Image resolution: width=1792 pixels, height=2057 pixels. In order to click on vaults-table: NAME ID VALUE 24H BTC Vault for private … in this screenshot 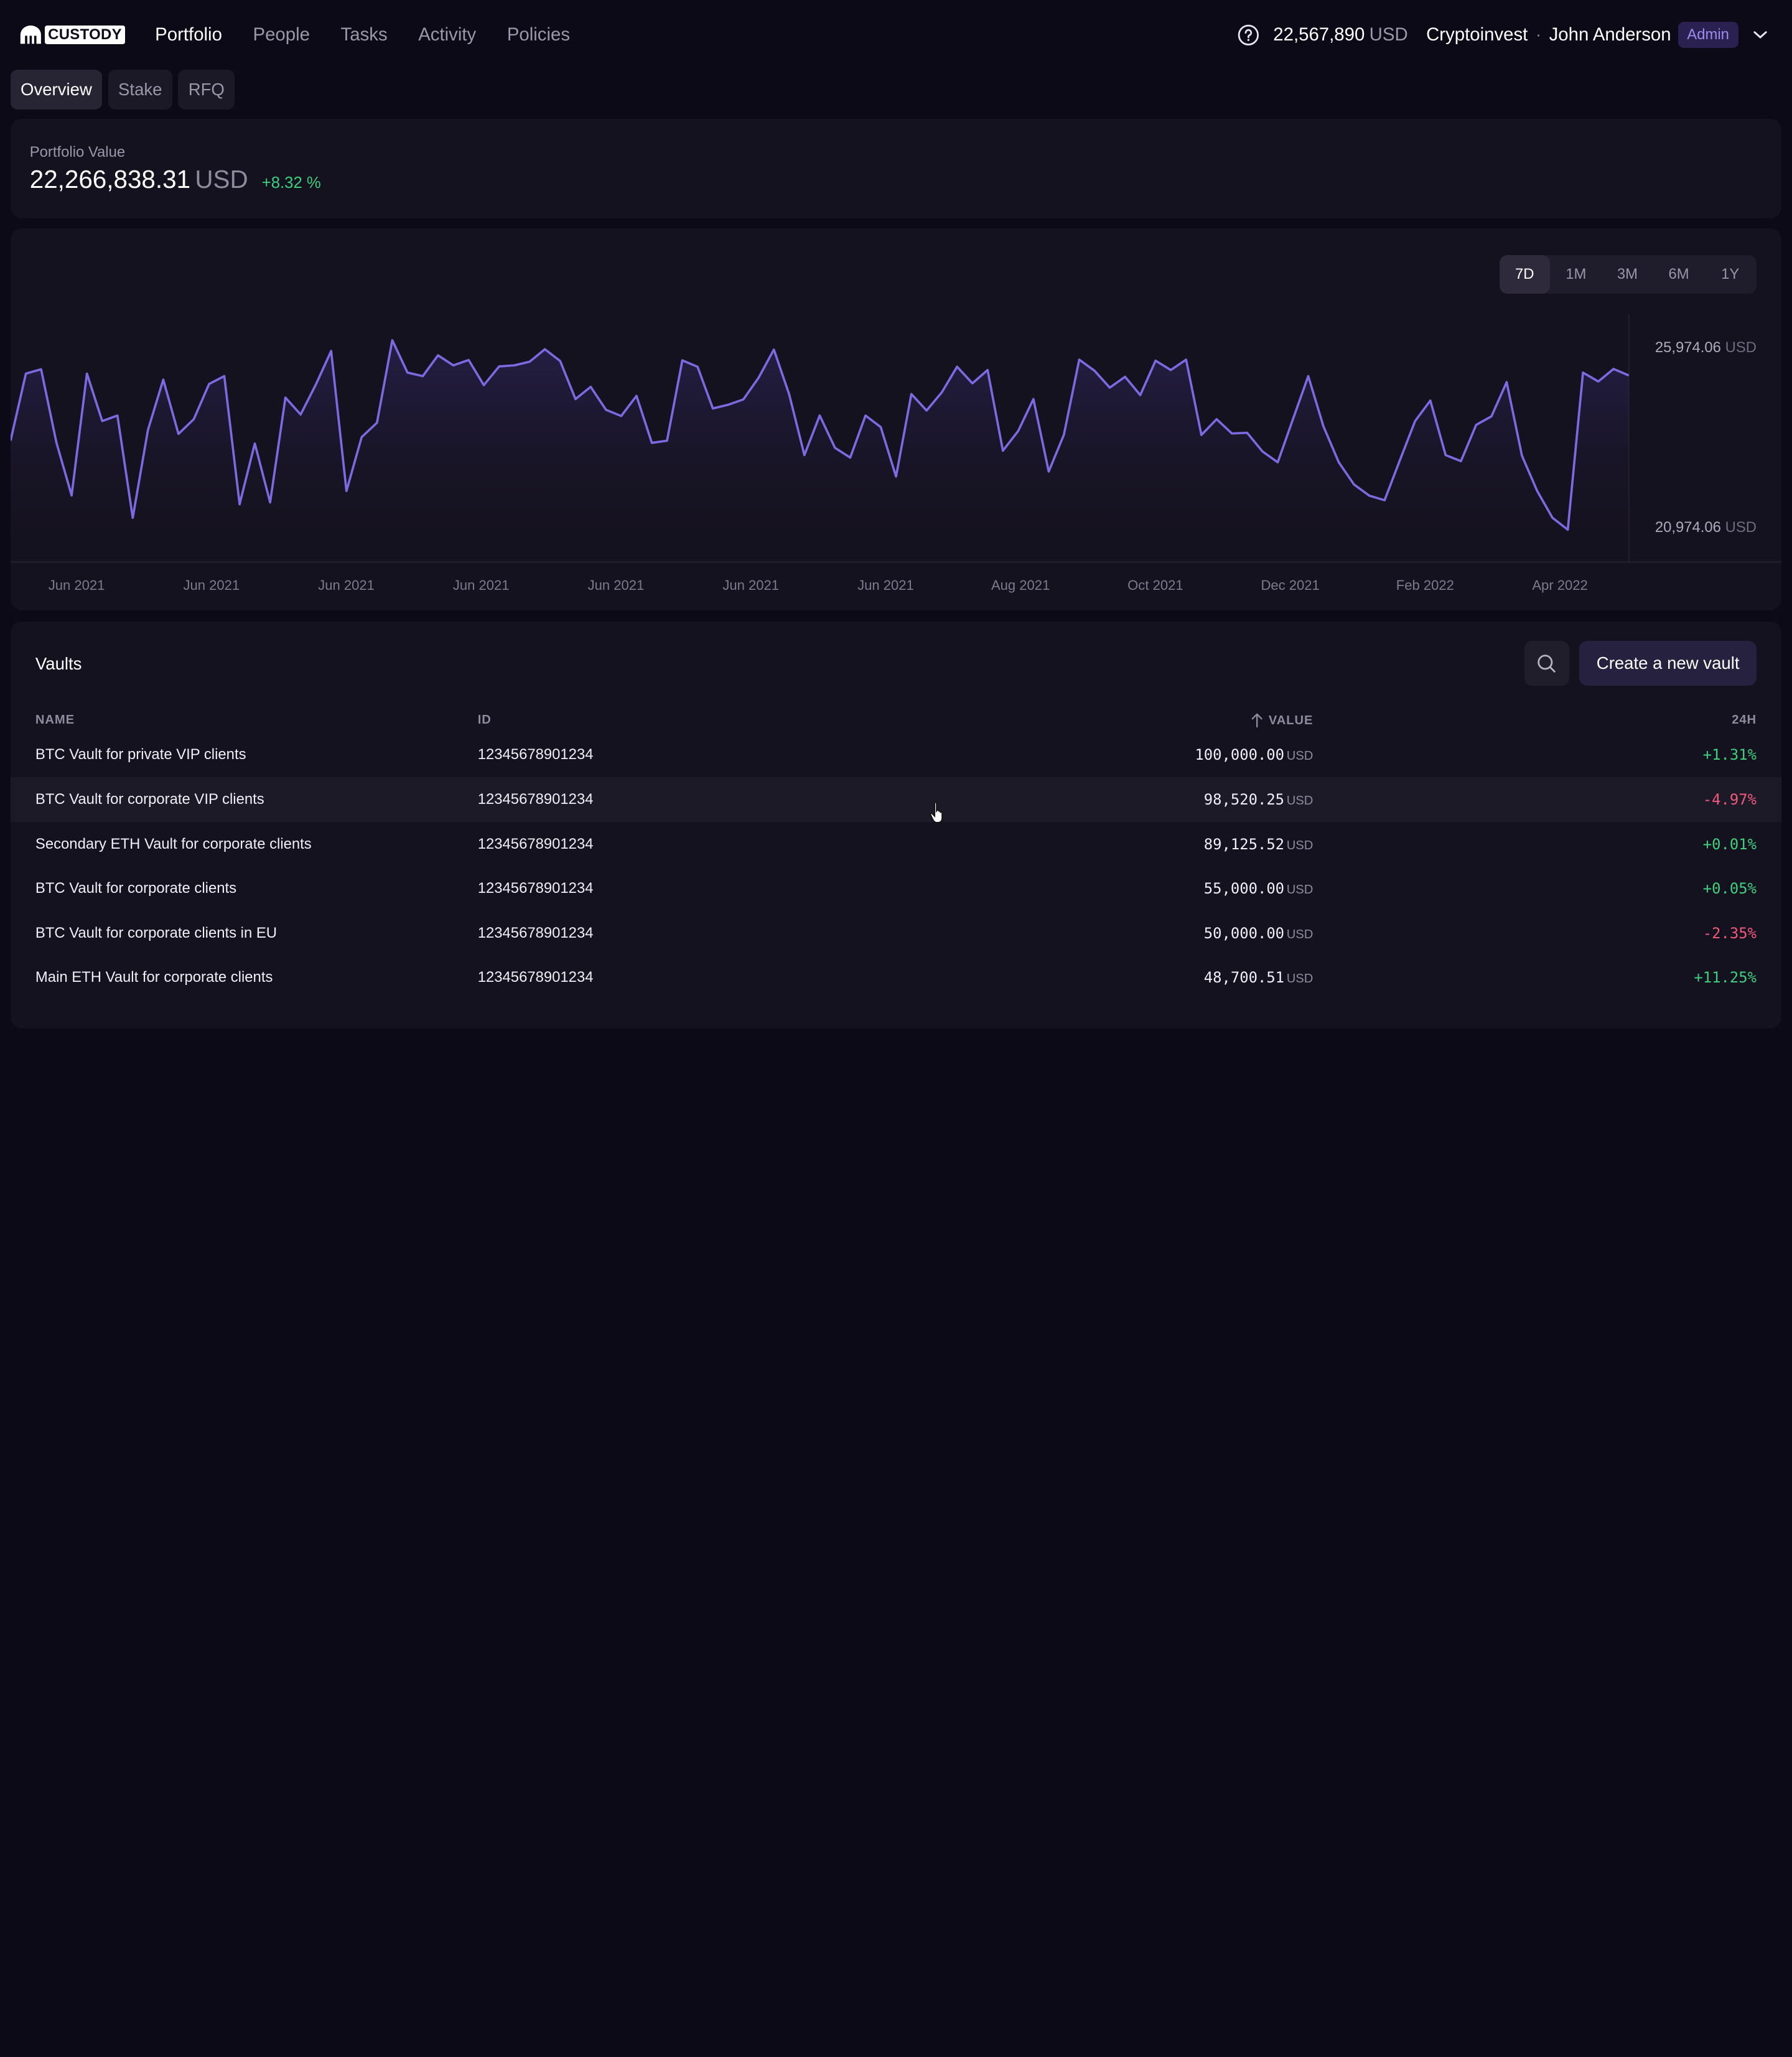, I will do `click(896, 855)`.